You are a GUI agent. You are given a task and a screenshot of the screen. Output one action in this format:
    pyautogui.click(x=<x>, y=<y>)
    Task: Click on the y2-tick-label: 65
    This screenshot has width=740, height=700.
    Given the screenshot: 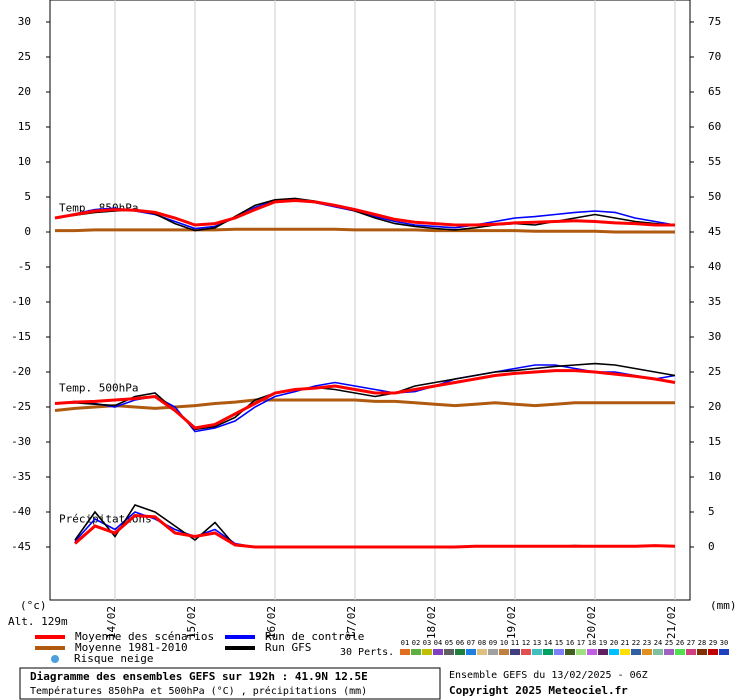 What is the action you would take?
    pyautogui.click(x=714, y=91)
    